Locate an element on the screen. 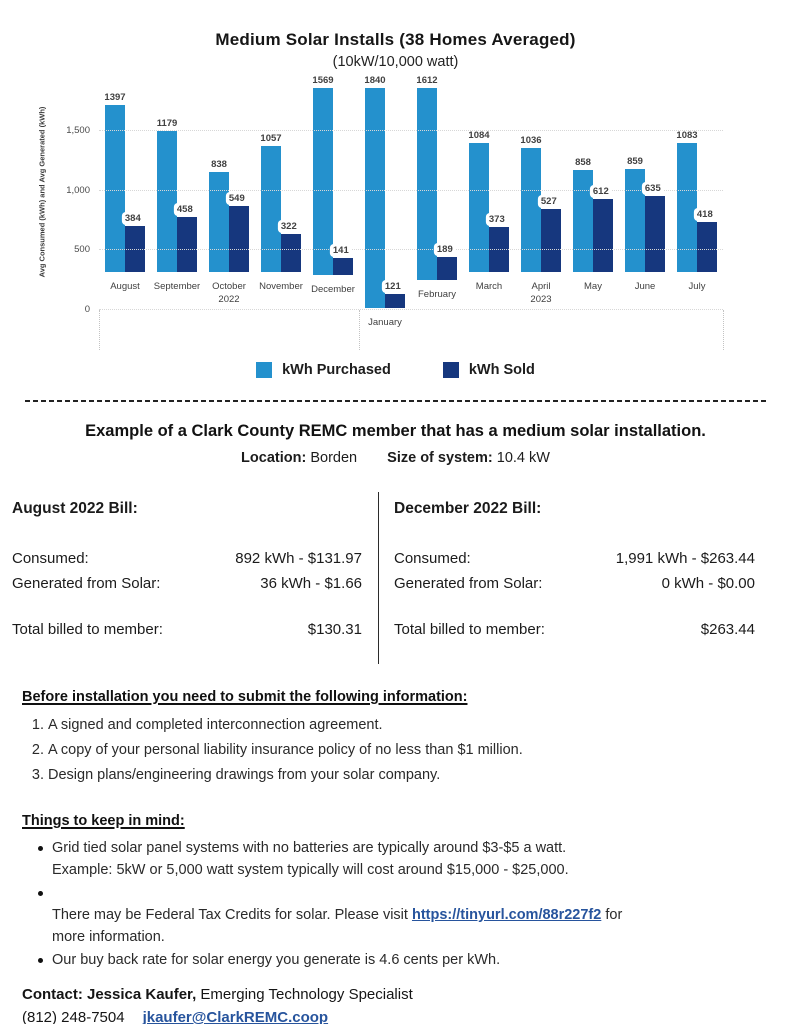 This screenshot has height=1024, width=791. generated-value: 36 kWh - $1.66 is located at coordinates (311, 583).